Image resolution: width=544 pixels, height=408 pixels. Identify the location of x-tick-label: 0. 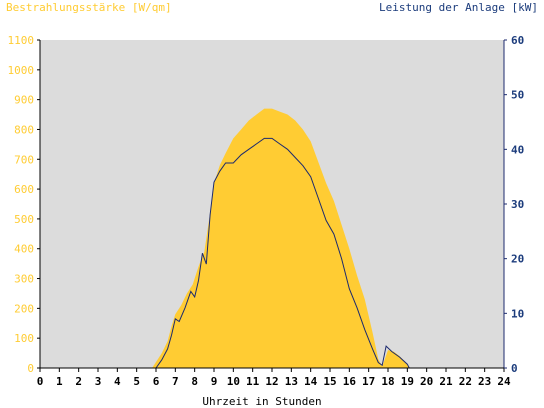
(40, 381).